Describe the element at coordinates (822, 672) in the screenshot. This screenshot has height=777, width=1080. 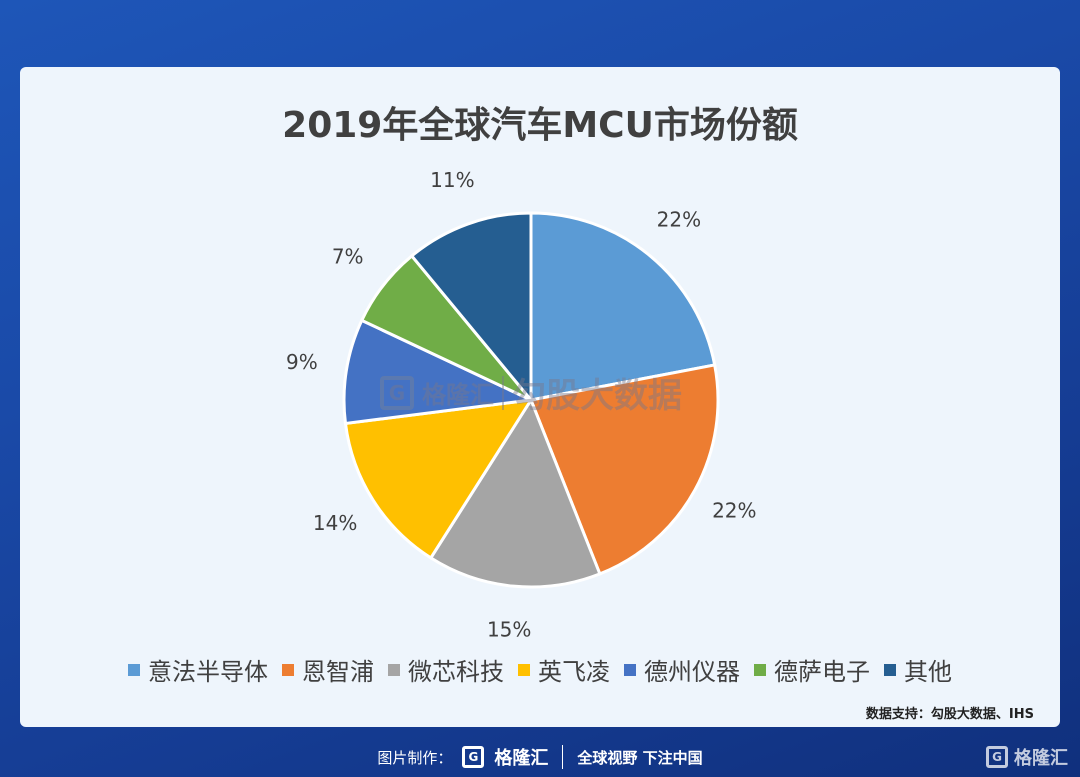
I see `legend-label-6: 德萨电子` at that location.